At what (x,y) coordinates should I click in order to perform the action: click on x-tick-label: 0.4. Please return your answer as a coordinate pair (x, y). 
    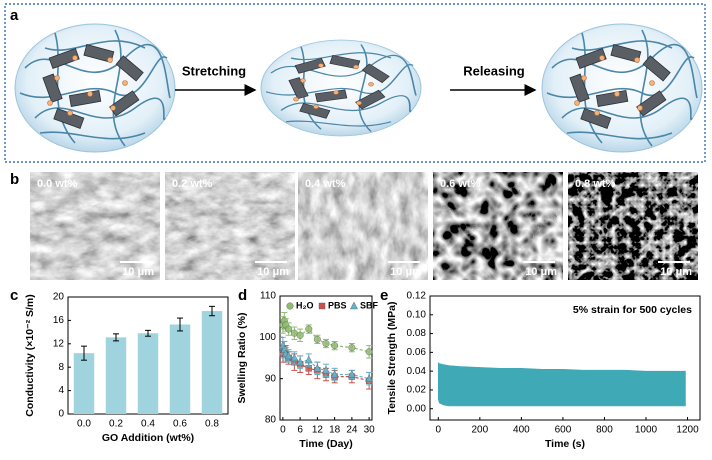
    Looking at the image, I should click on (148, 424).